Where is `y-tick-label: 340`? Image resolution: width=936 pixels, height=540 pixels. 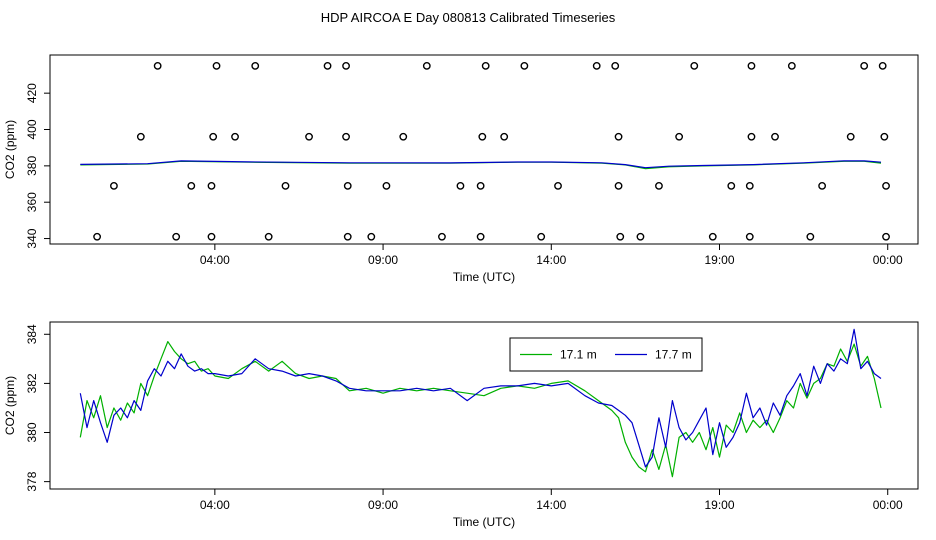
y-tick-label: 340 is located at coordinates (32, 238).